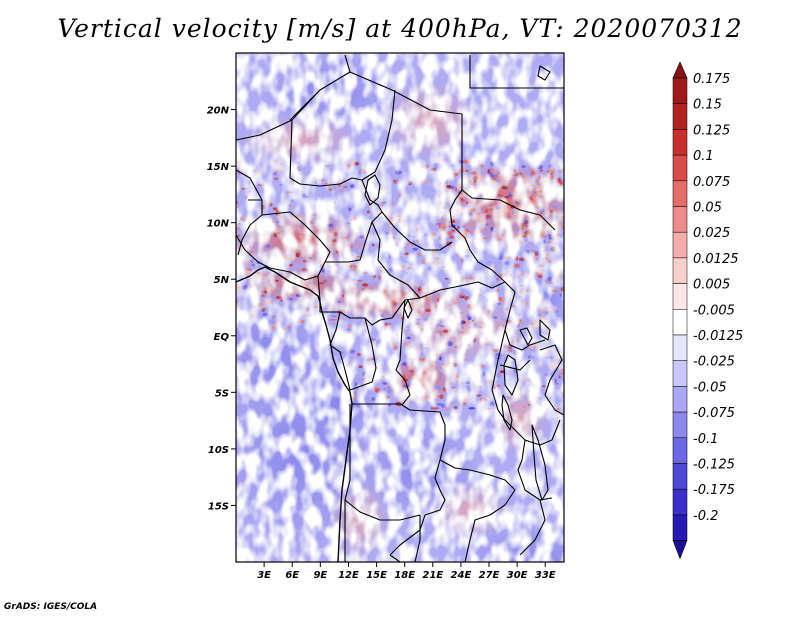 This screenshot has width=800, height=622. I want to click on lon-tick-label: 33E, so click(545, 575).